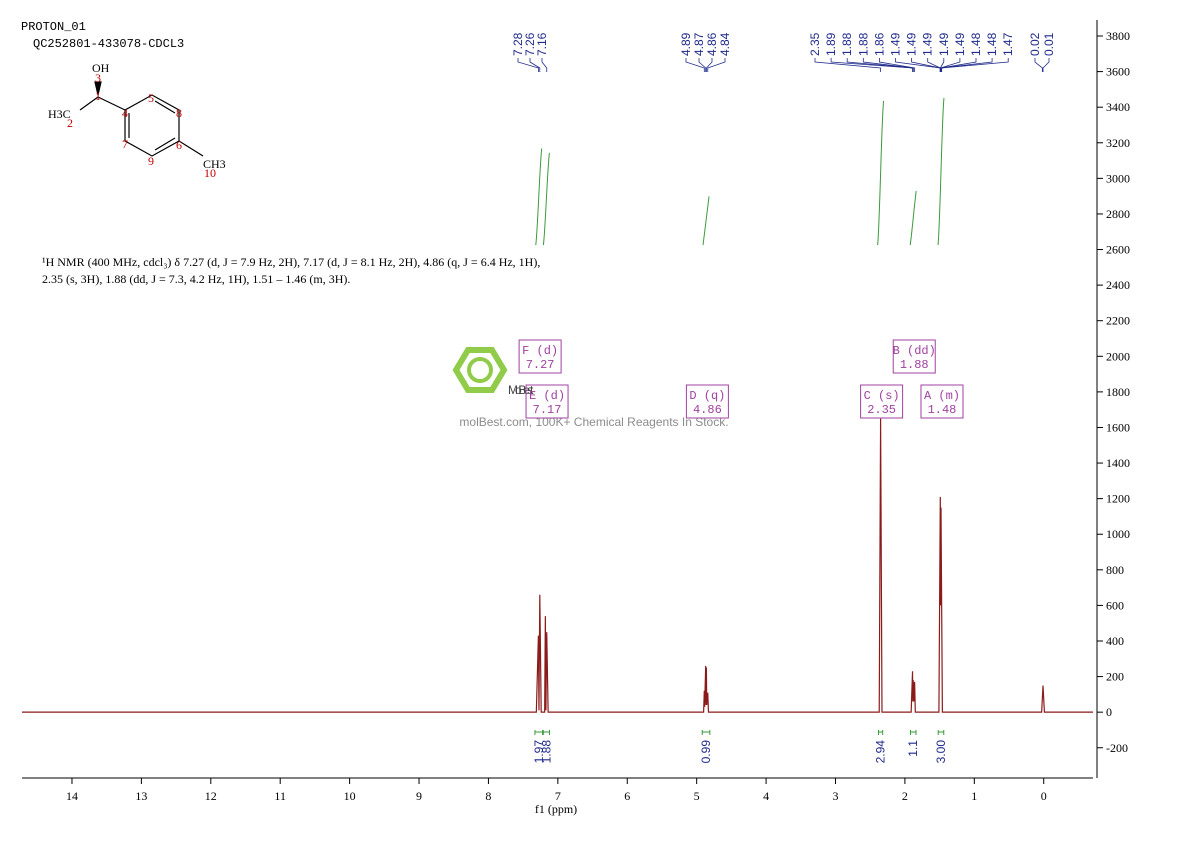 Image resolution: width=1190 pixels, height=841 pixels. Describe the element at coordinates (1109, 712) in the screenshot. I see `y-tick-label: 0` at that location.